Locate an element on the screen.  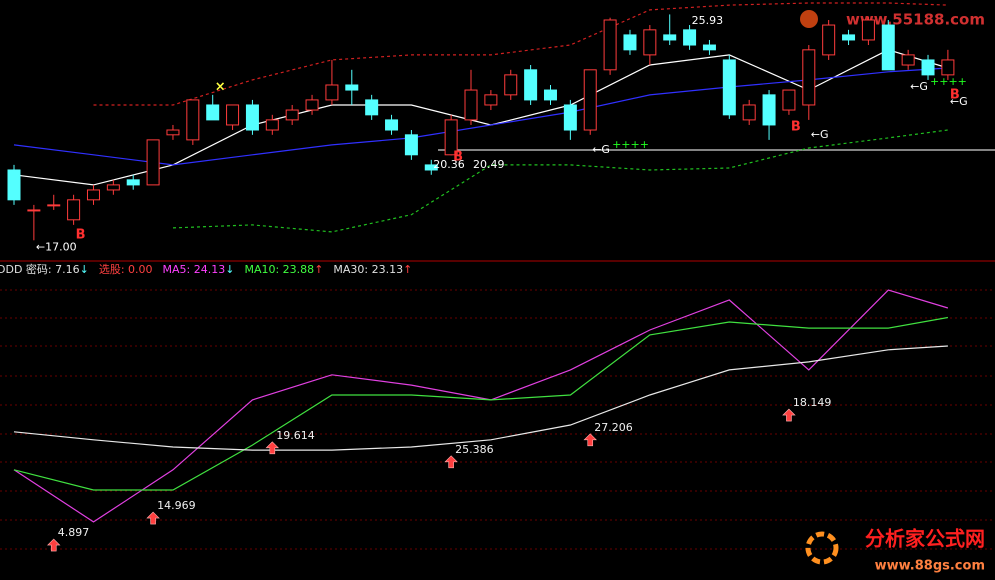
legend-entry: MA10: 23.88 is located at coordinates (279, 269).